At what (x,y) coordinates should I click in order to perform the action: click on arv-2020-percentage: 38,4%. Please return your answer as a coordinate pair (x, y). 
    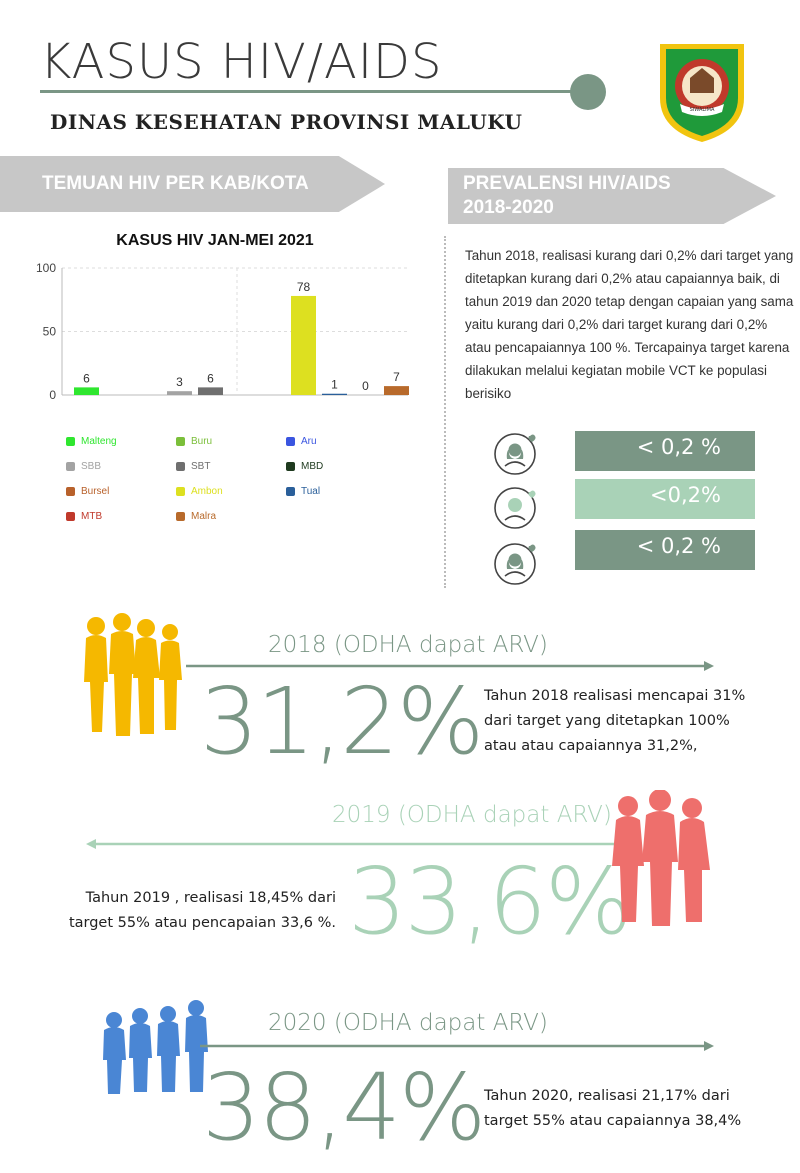
    Looking at the image, I should click on (344, 1107).